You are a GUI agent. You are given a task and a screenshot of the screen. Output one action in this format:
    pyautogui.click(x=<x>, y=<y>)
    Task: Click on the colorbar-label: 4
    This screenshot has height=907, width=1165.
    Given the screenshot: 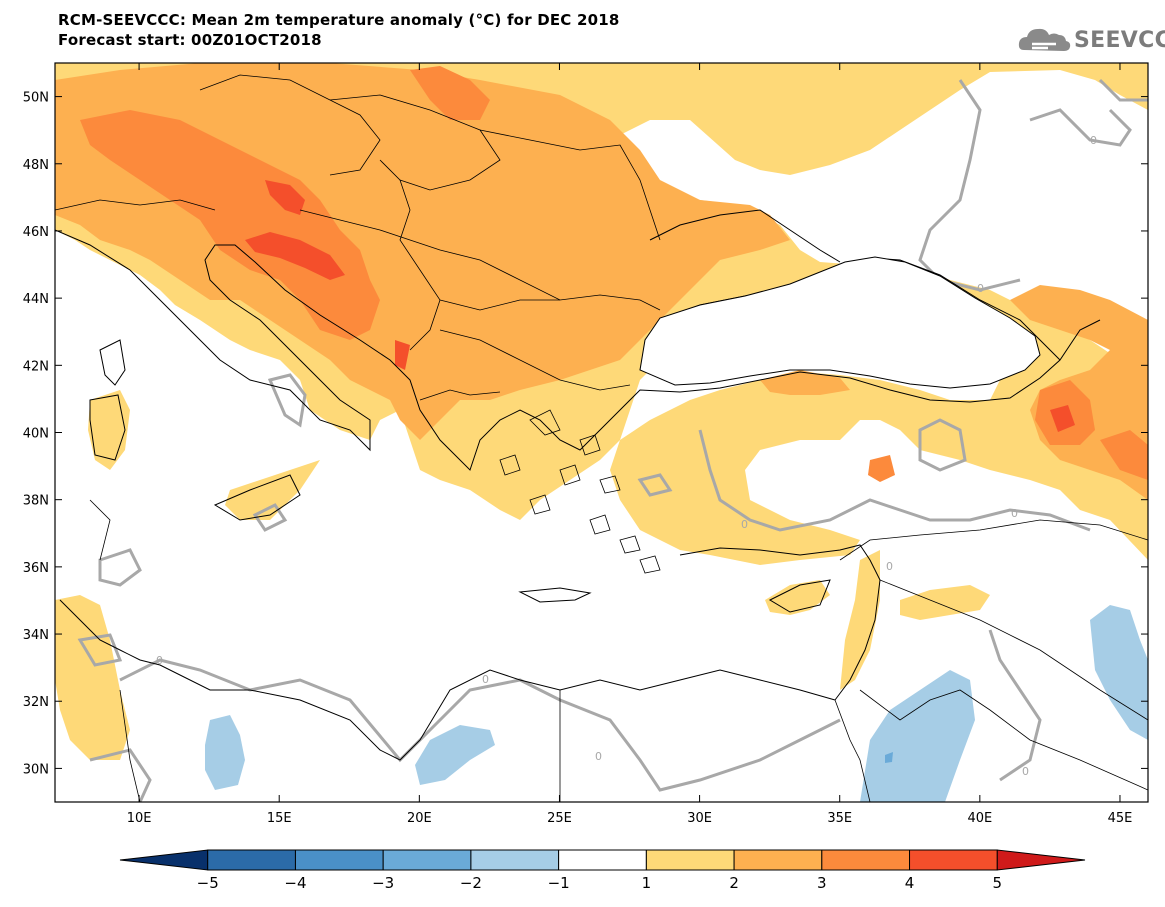 What is the action you would take?
    pyautogui.click(x=910, y=883)
    